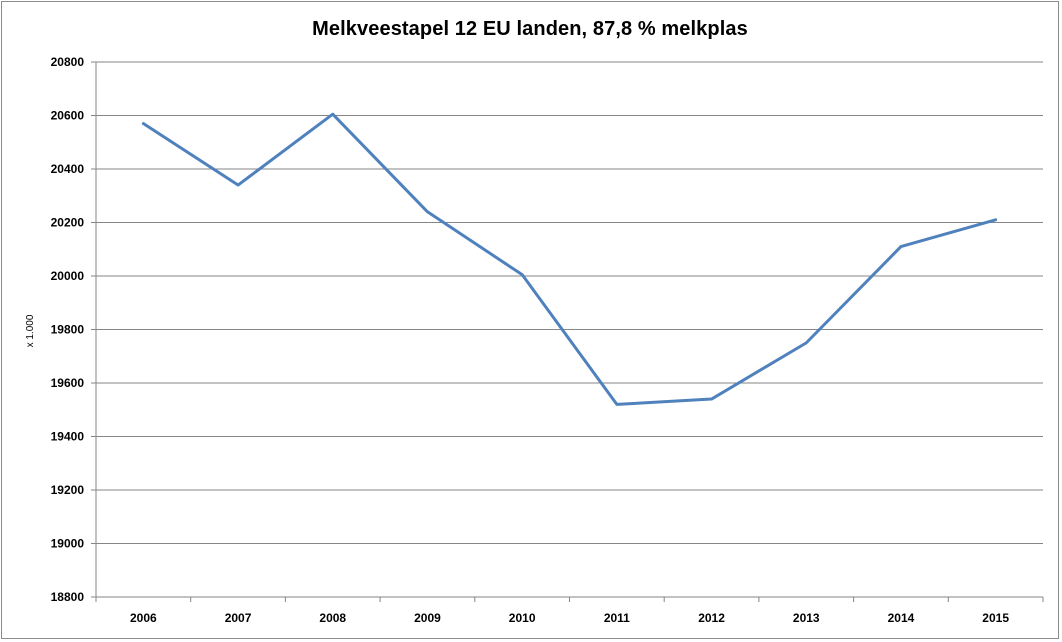 This screenshot has width=1062, height=642. I want to click on y-tick-label-19000: 19000, so click(68, 544).